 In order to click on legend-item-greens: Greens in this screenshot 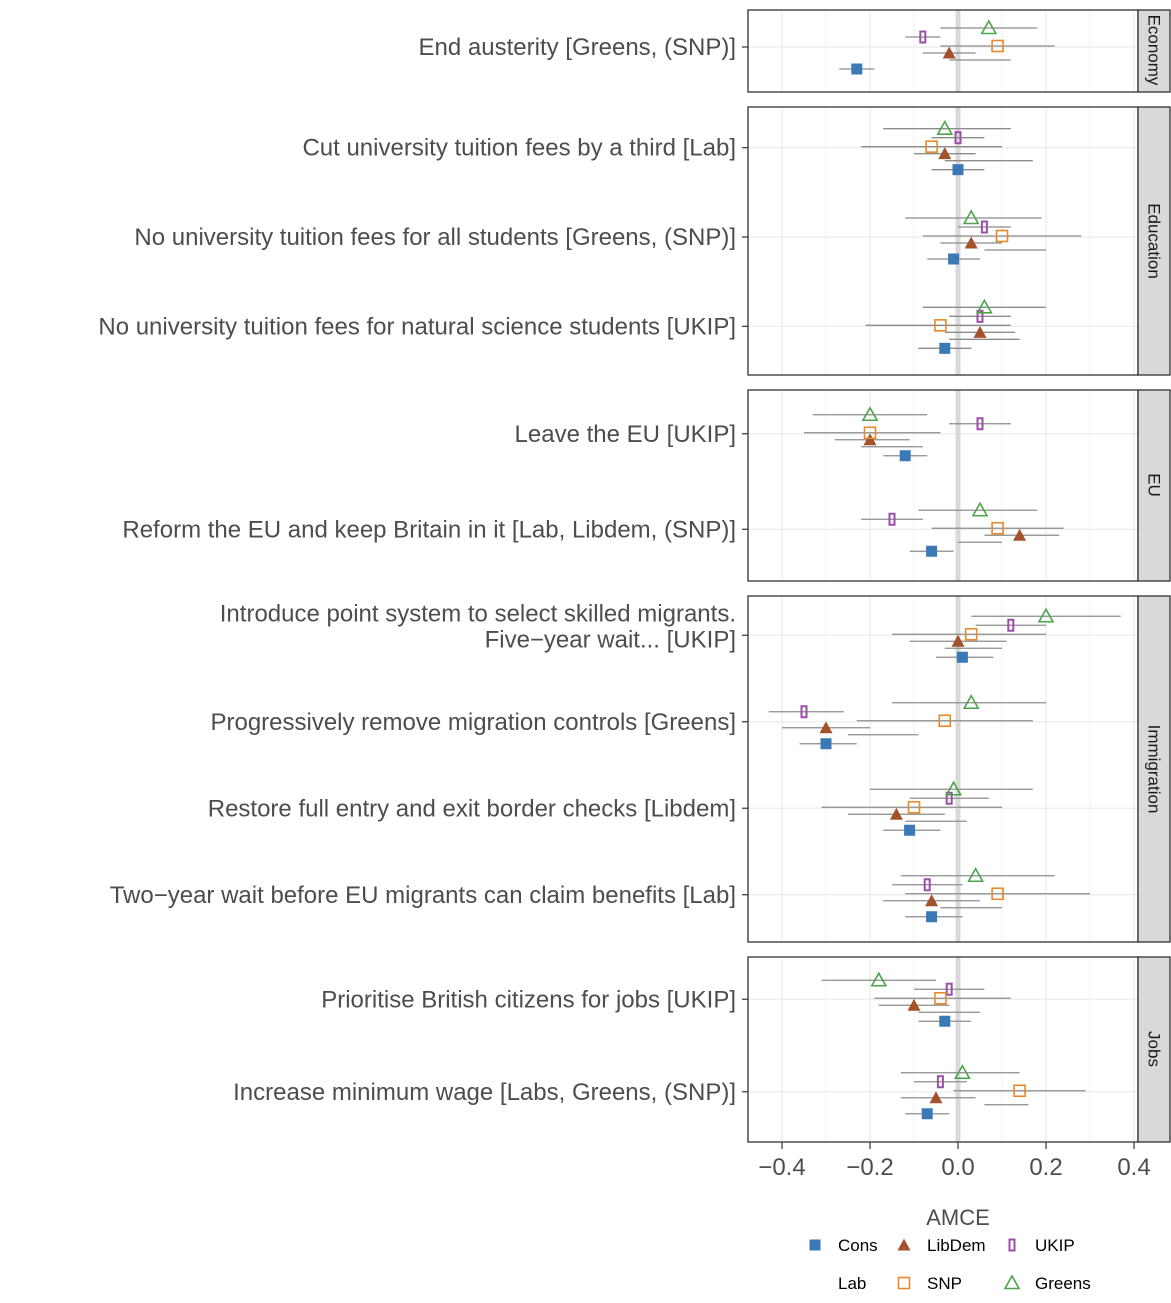, I will do `click(1047, 1283)`.